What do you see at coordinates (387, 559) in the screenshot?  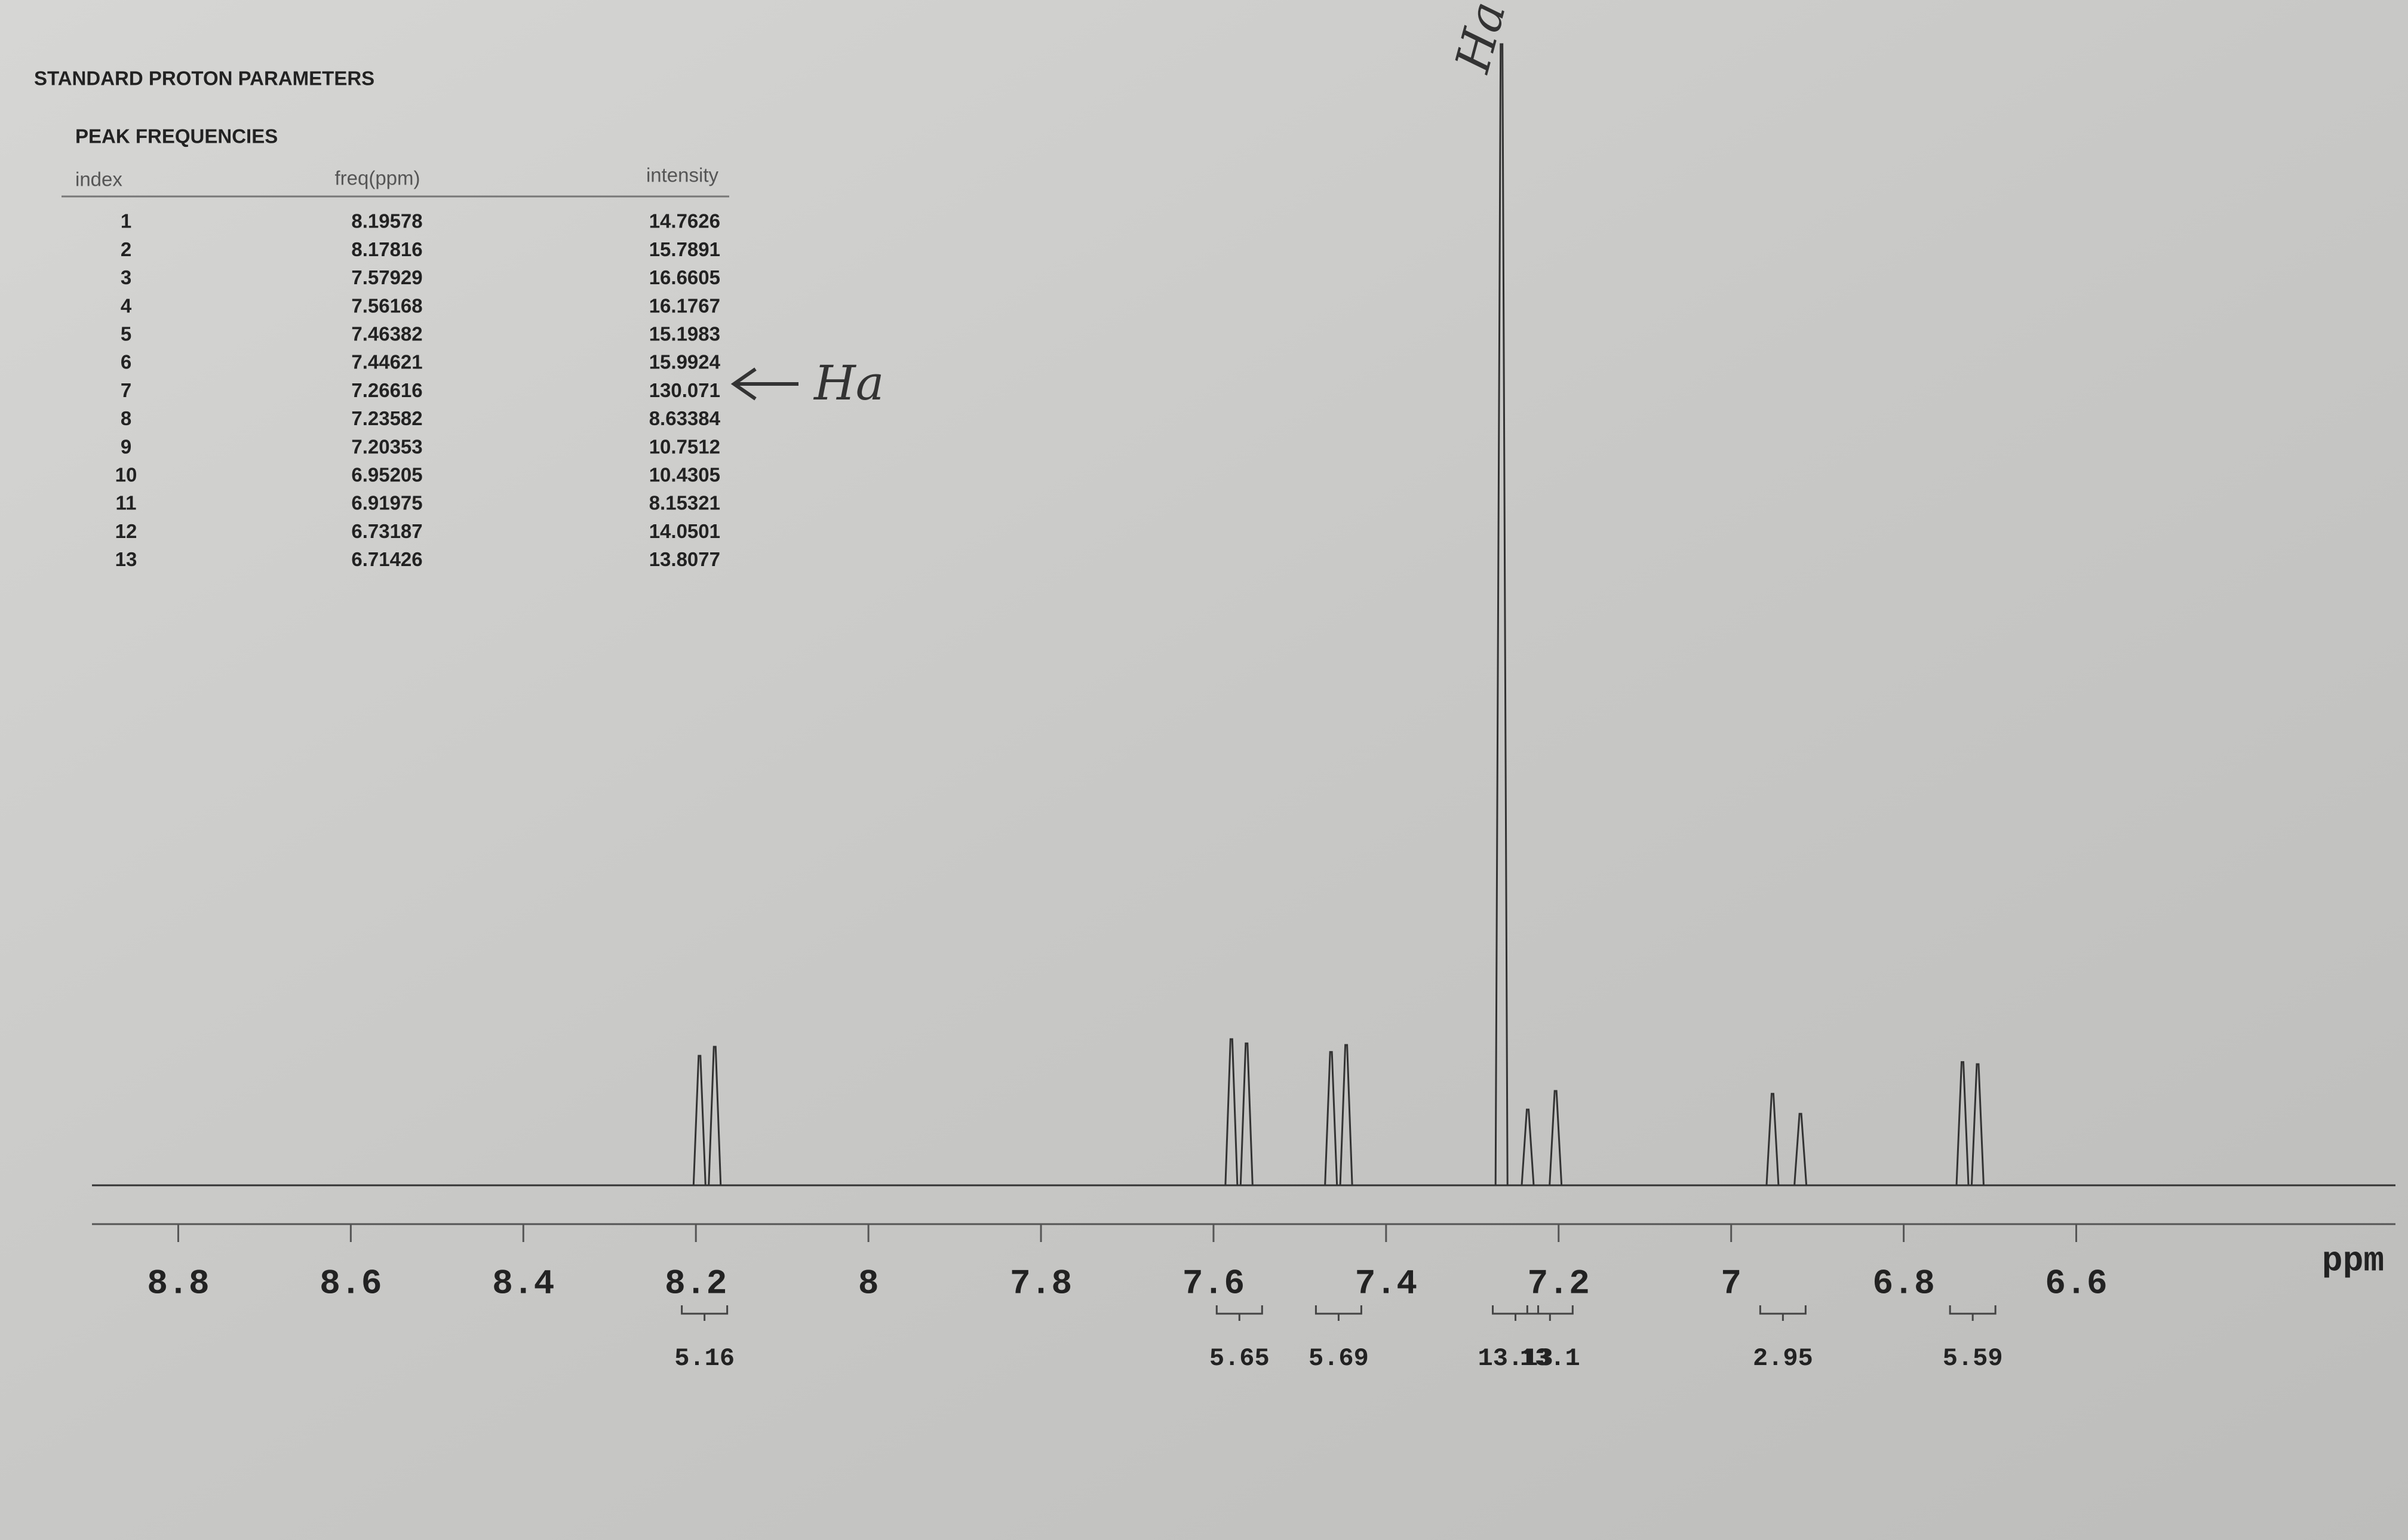 I see `cell-freq: 6.71426` at bounding box center [387, 559].